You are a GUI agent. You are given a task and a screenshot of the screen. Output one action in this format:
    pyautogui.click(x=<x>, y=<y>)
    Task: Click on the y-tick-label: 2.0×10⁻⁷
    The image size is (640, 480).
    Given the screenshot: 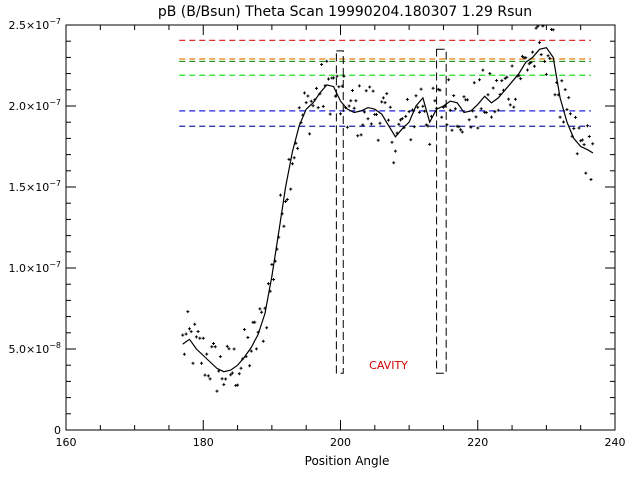 What is the action you would take?
    pyautogui.click(x=34, y=105)
    